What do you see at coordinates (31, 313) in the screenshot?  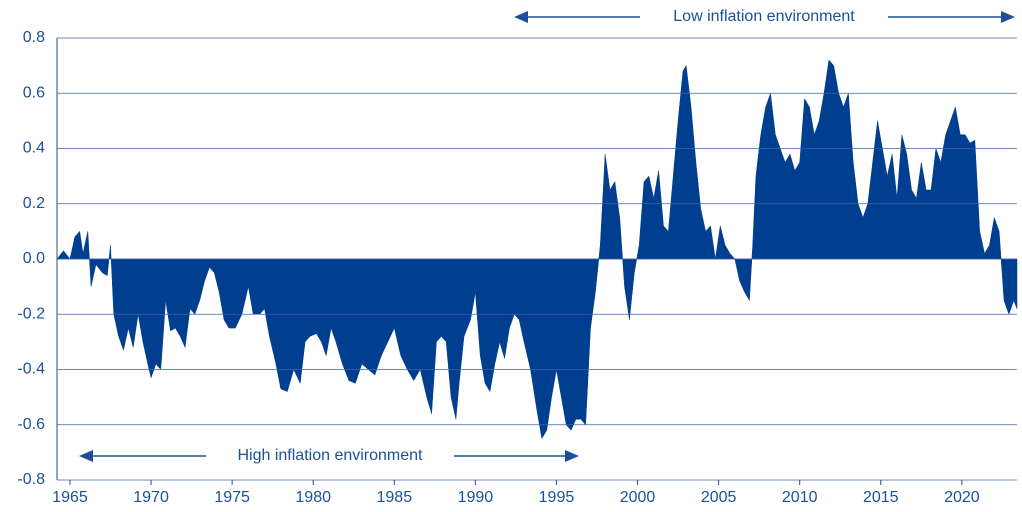 I see `y-tick-label: -0.2` at bounding box center [31, 313].